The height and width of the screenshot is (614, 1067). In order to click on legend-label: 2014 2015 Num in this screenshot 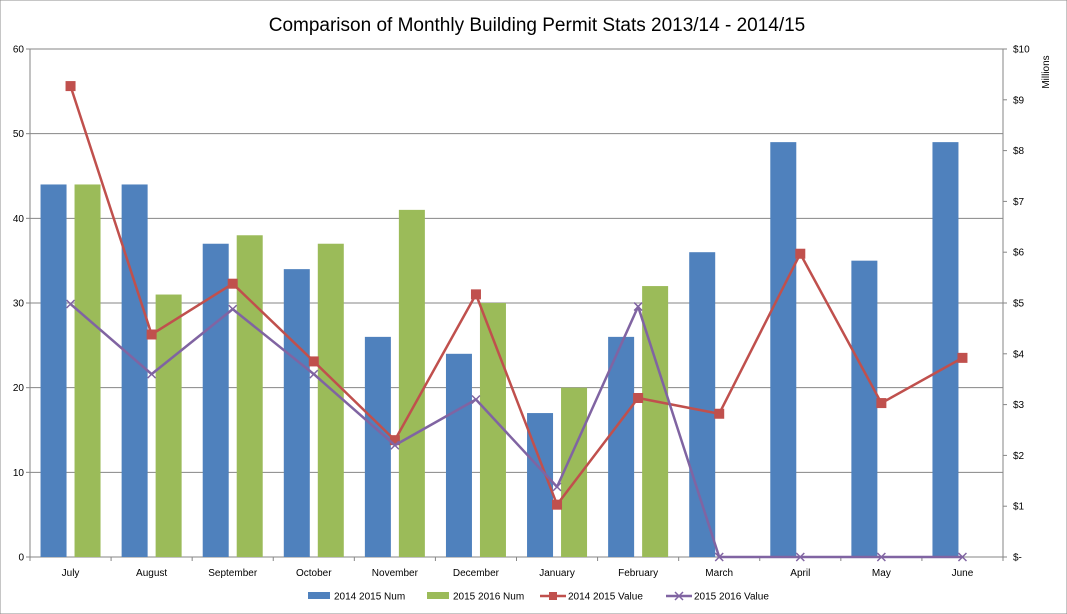, I will do `click(369, 597)`.